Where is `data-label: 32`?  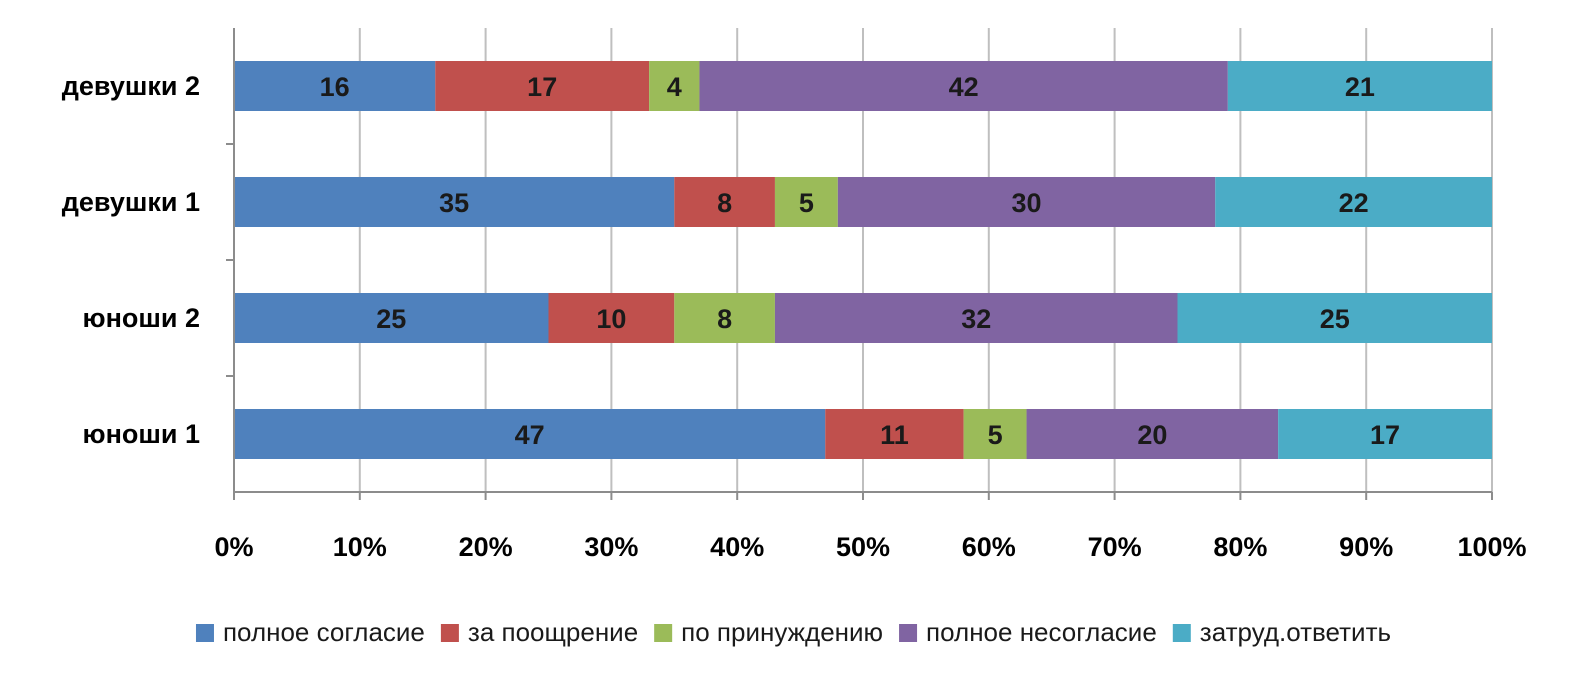 data-label: 32 is located at coordinates (976, 319).